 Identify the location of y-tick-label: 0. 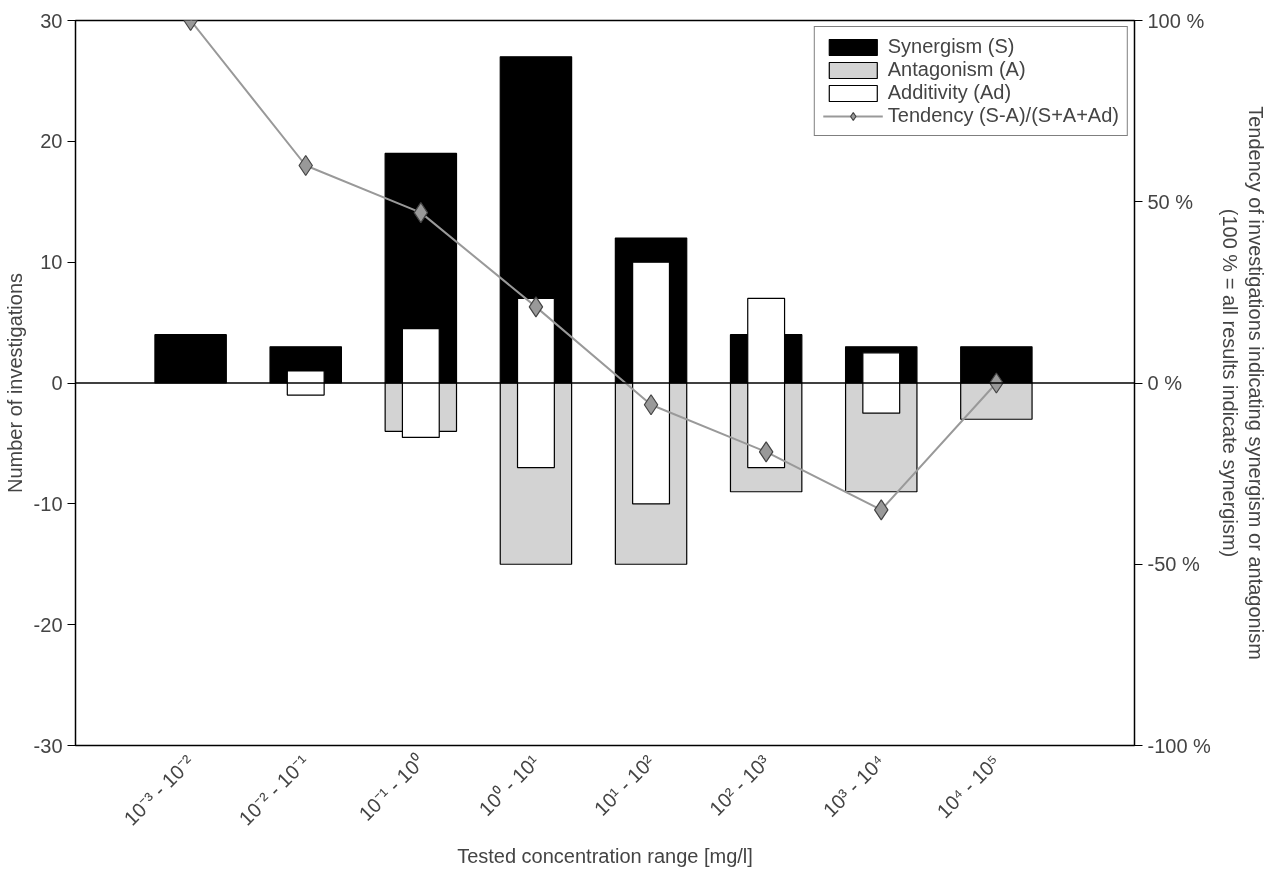
(57, 383).